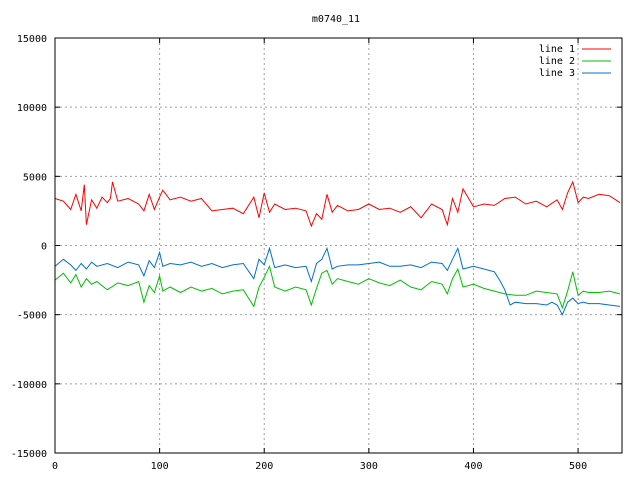 This screenshot has height=480, width=640. What do you see at coordinates (557, 73) in the screenshot?
I see `legend-label: line 3` at bounding box center [557, 73].